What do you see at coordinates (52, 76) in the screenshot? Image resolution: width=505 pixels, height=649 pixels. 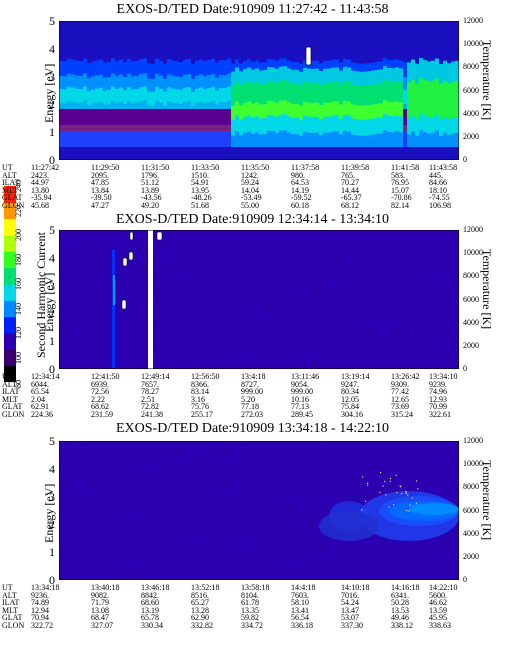 I see `y-tick-label: 3` at bounding box center [52, 76].